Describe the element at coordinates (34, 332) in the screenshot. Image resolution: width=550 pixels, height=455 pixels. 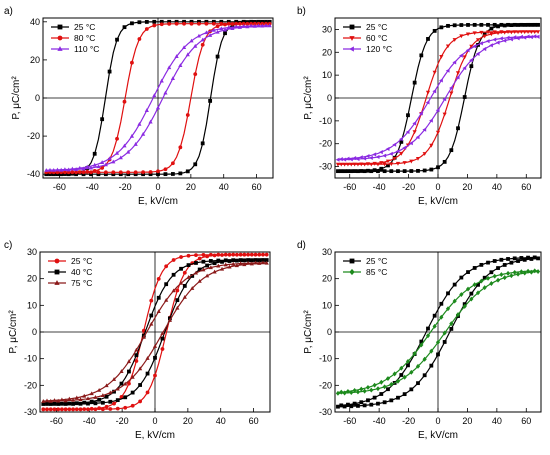
I see `y-tick-label: 0` at that location.